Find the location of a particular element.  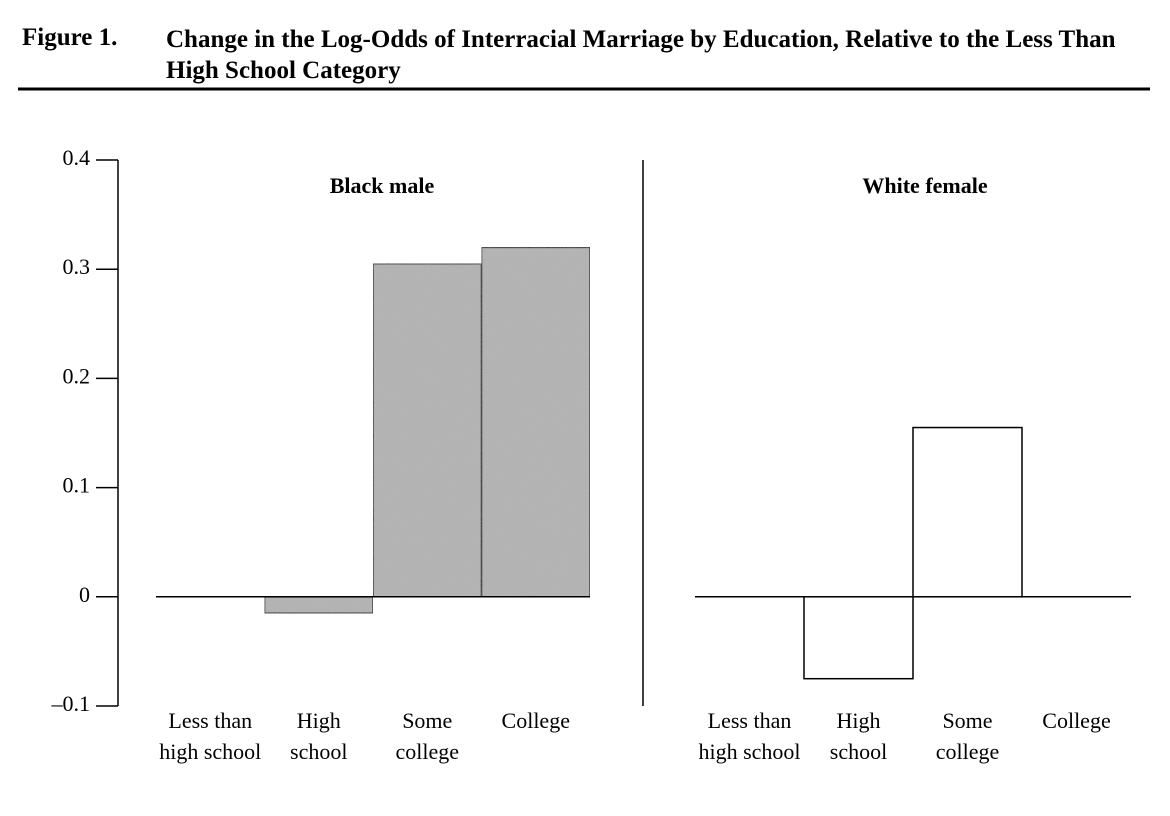

y-tick-label: 0.1 is located at coordinates (77, 485).